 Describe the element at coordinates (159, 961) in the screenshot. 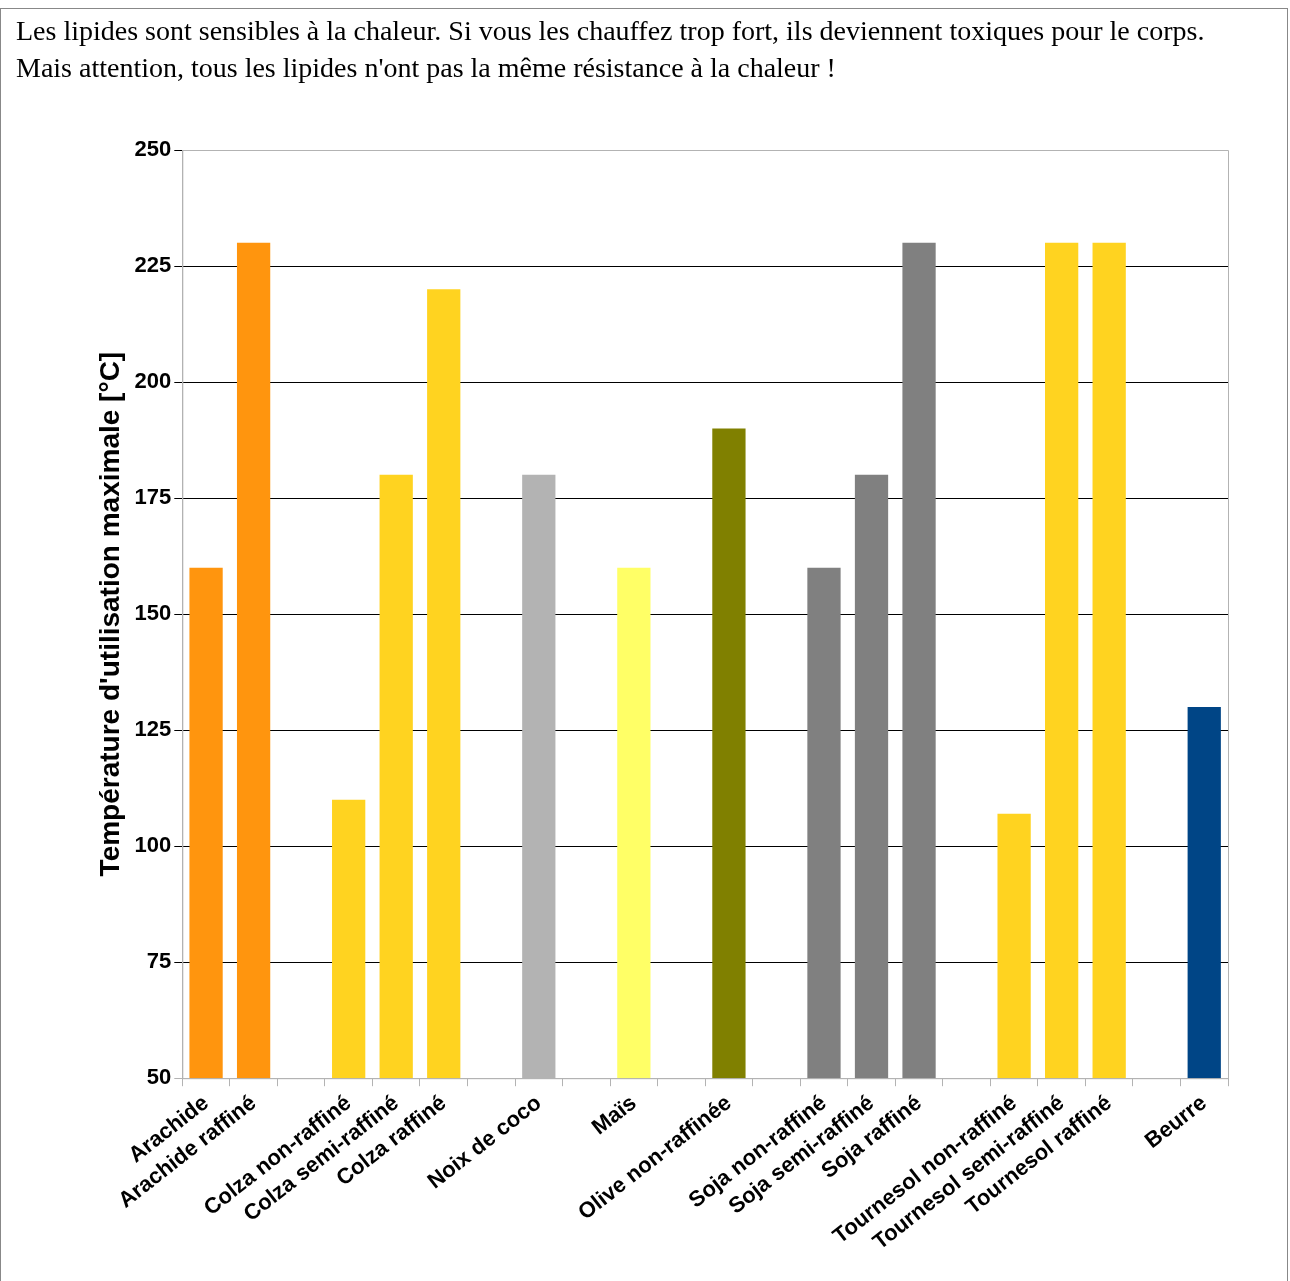

I see `y-tick-label: 75` at that location.